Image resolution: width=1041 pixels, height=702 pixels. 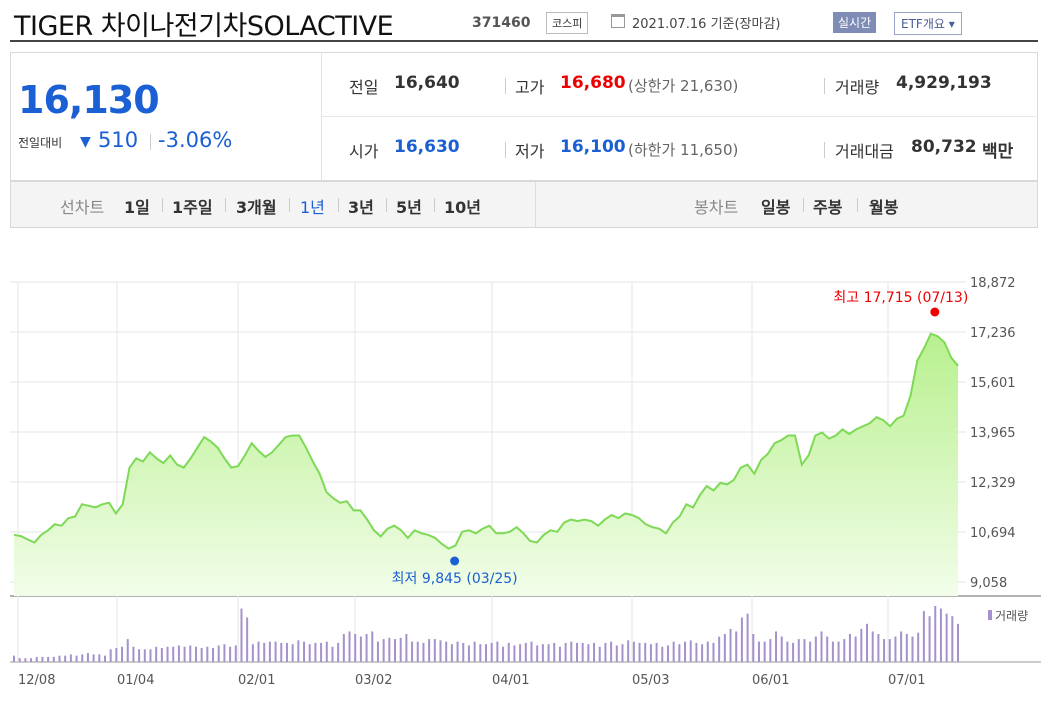 I want to click on y-tick-label: 10,694, so click(x=993, y=533).